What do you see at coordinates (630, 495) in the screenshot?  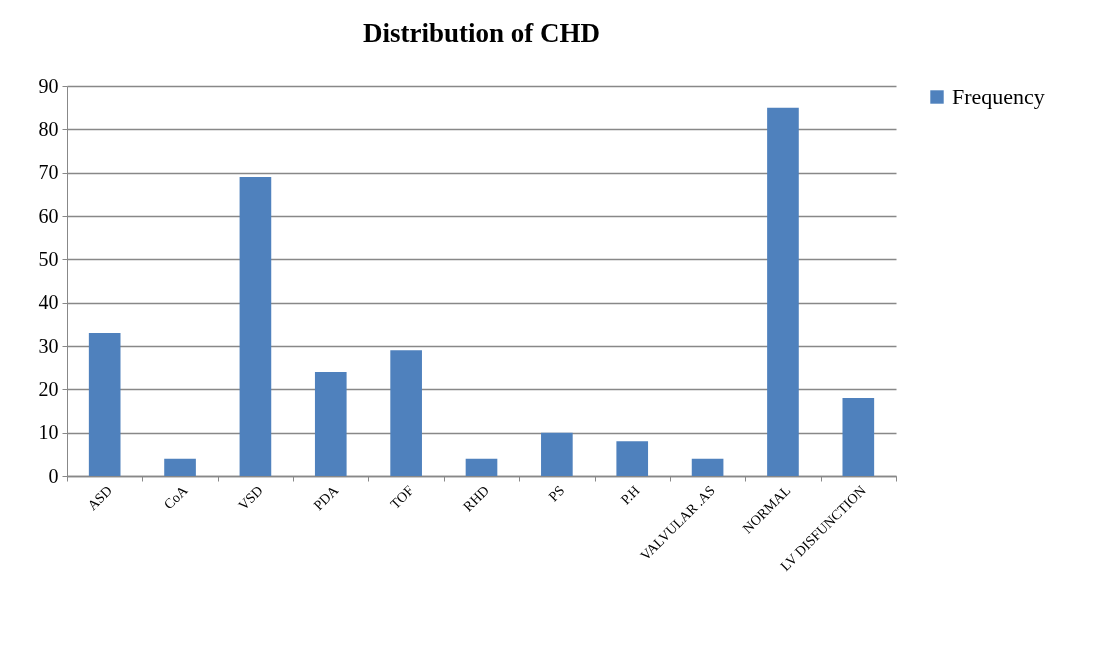 I see `x-tick-label: P.H` at bounding box center [630, 495].